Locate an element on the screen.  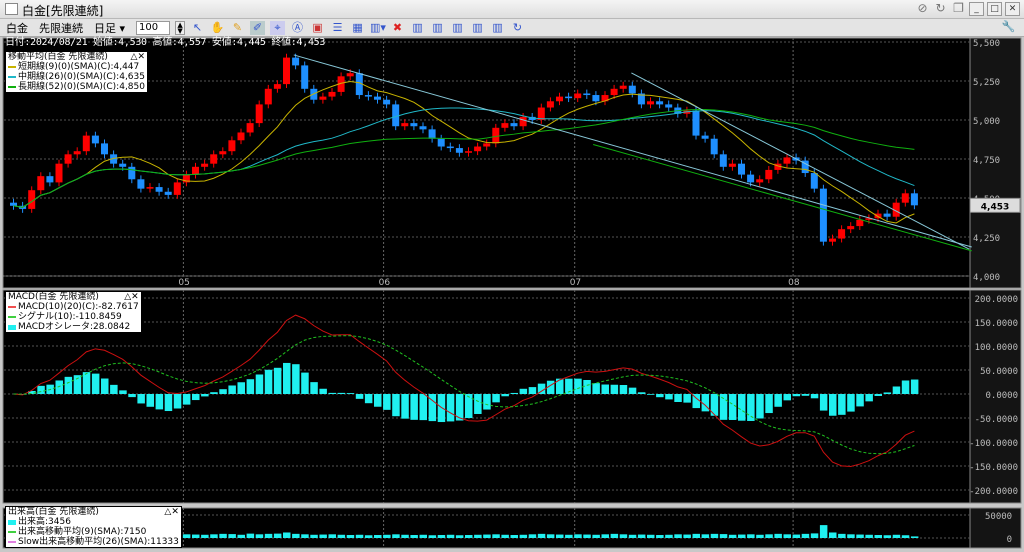
auto-icon: Ⓐ is located at coordinates (298, 27).